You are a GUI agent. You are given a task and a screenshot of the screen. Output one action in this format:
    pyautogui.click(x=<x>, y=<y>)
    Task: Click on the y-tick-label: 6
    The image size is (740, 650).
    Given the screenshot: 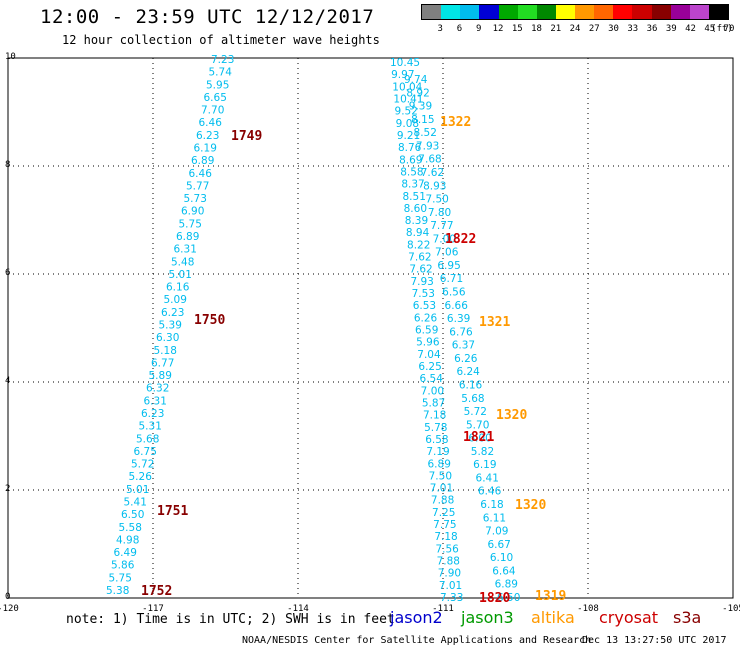 What is the action you would take?
    pyautogui.click(x=8, y=273)
    